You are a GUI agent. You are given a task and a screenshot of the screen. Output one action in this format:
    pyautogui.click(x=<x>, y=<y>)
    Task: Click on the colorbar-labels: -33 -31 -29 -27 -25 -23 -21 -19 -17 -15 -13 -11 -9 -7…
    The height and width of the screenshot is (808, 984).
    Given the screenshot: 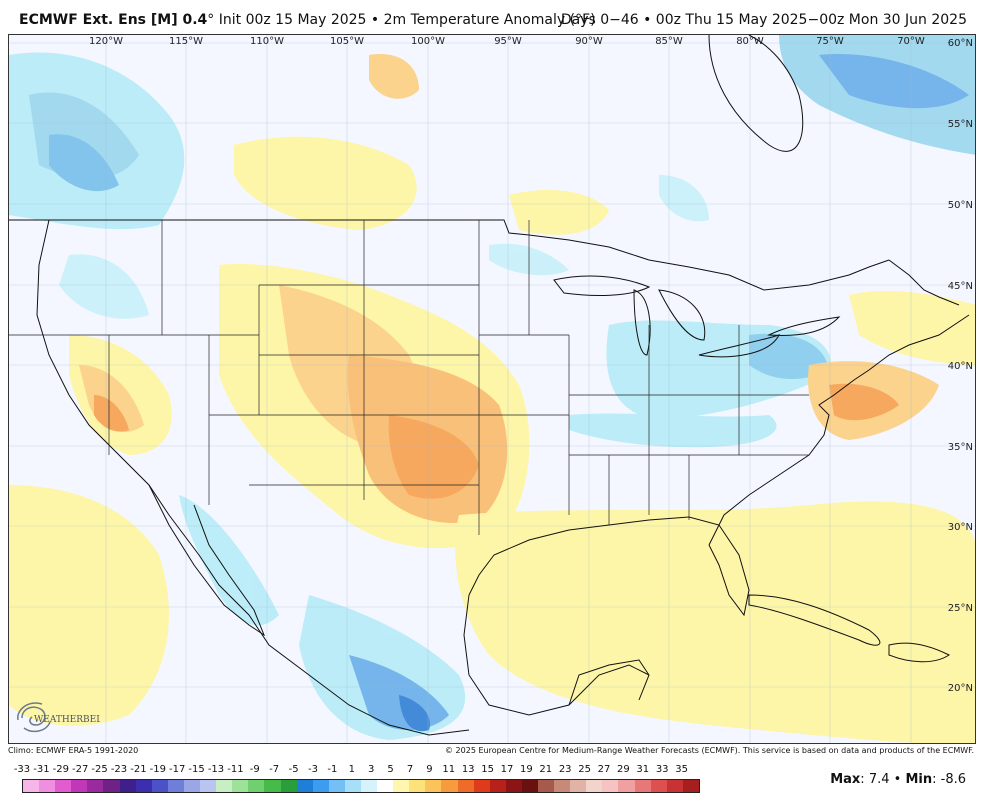 What is the action you would take?
    pyautogui.click(x=492, y=771)
    